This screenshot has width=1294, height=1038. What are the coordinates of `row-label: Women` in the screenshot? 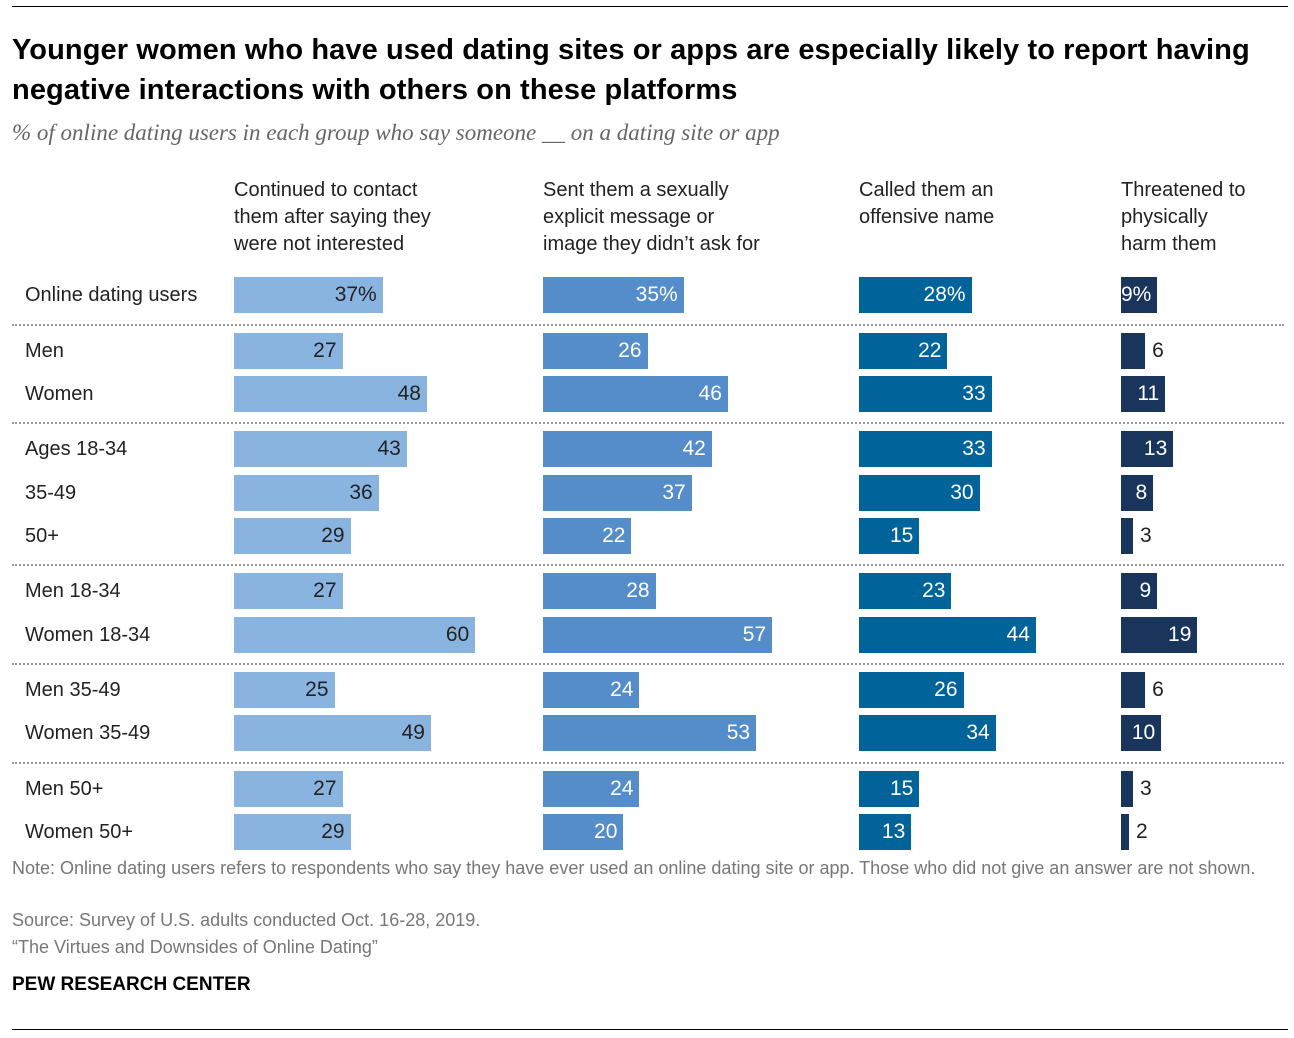 It's located at (59, 394).